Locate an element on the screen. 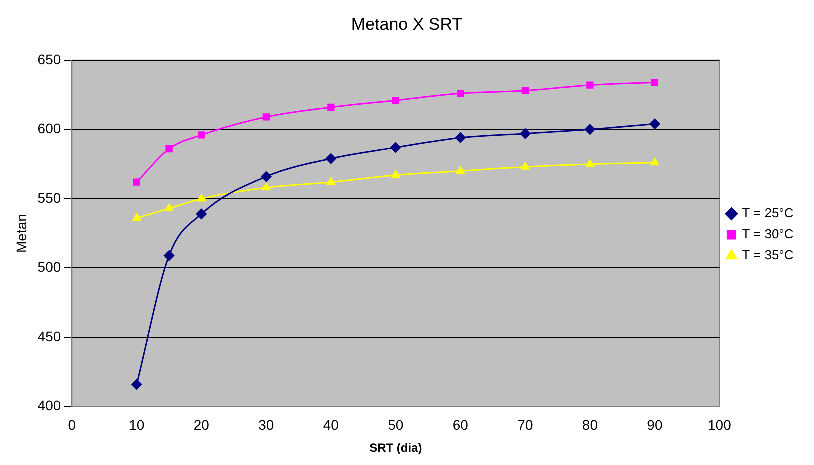 The height and width of the screenshot is (465, 814). legend-label: T = 30°C is located at coordinates (768, 234).